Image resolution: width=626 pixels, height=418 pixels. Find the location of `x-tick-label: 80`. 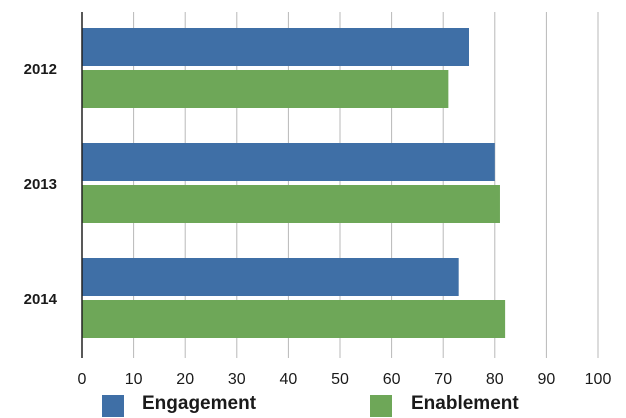

x-tick-label: 80 is located at coordinates (495, 379).